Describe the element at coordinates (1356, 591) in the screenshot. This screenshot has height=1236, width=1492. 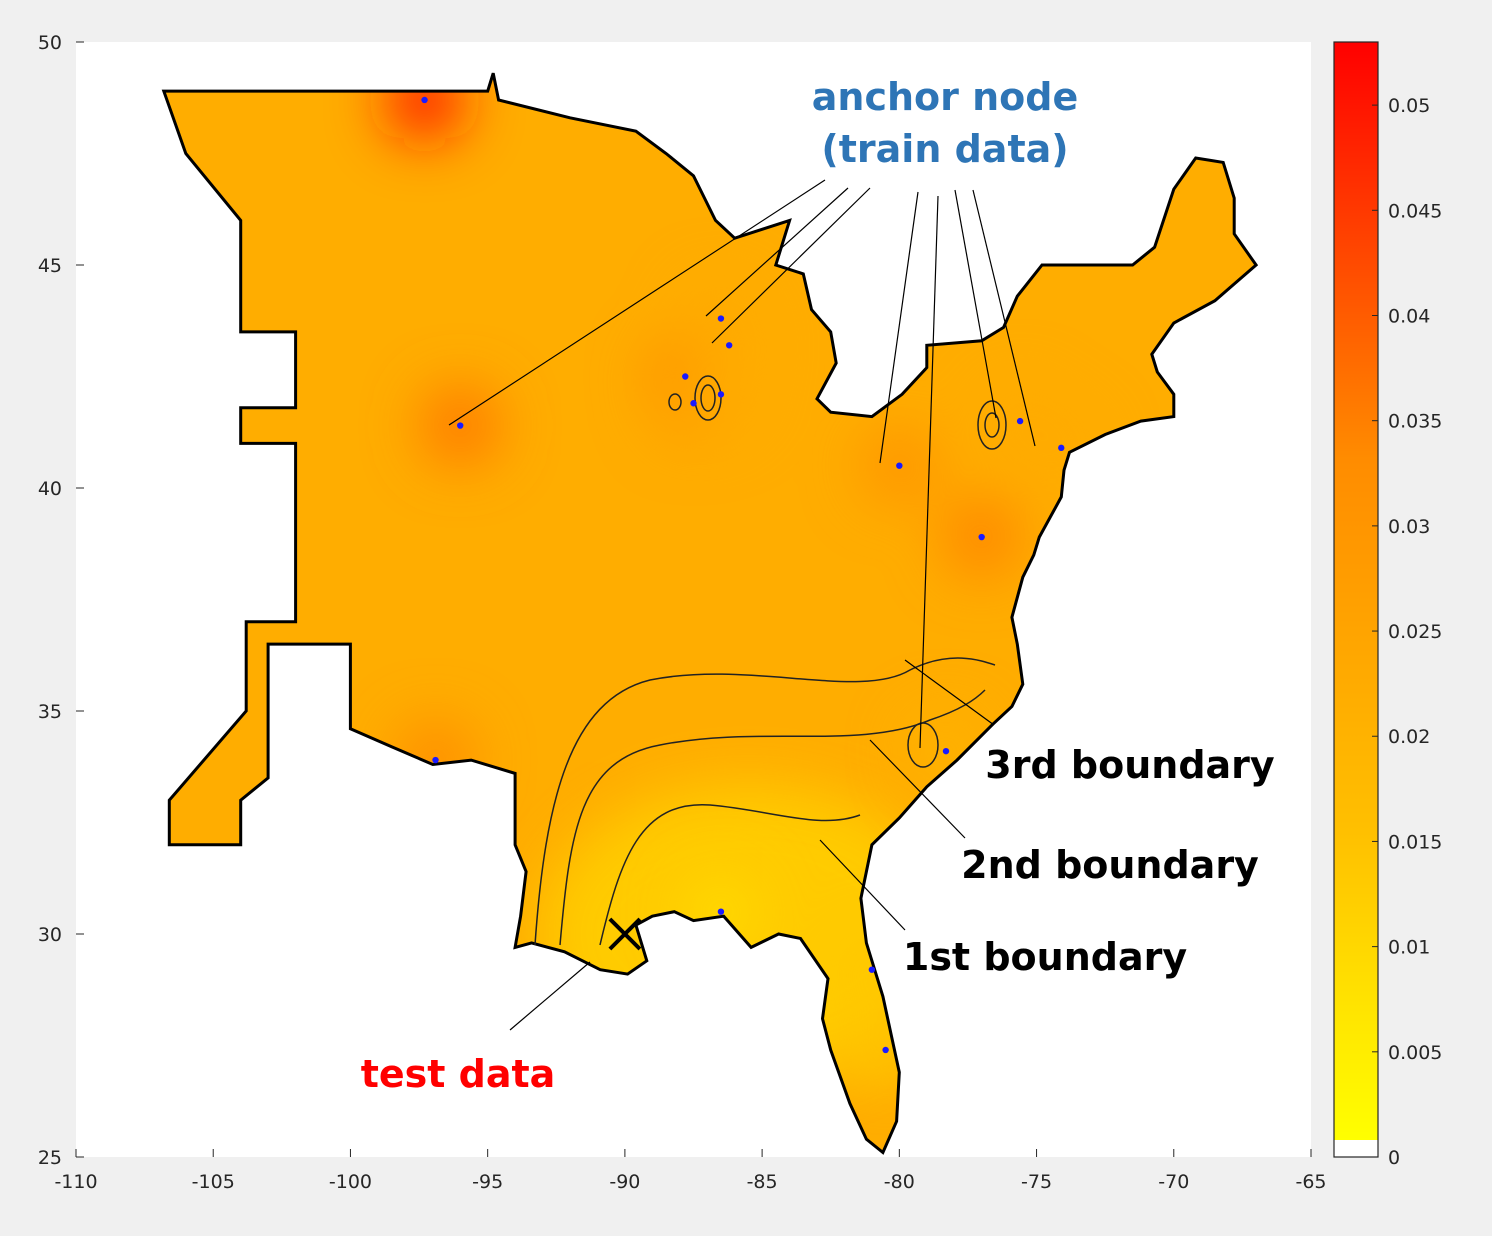
I see `colorbar-gradient` at that location.